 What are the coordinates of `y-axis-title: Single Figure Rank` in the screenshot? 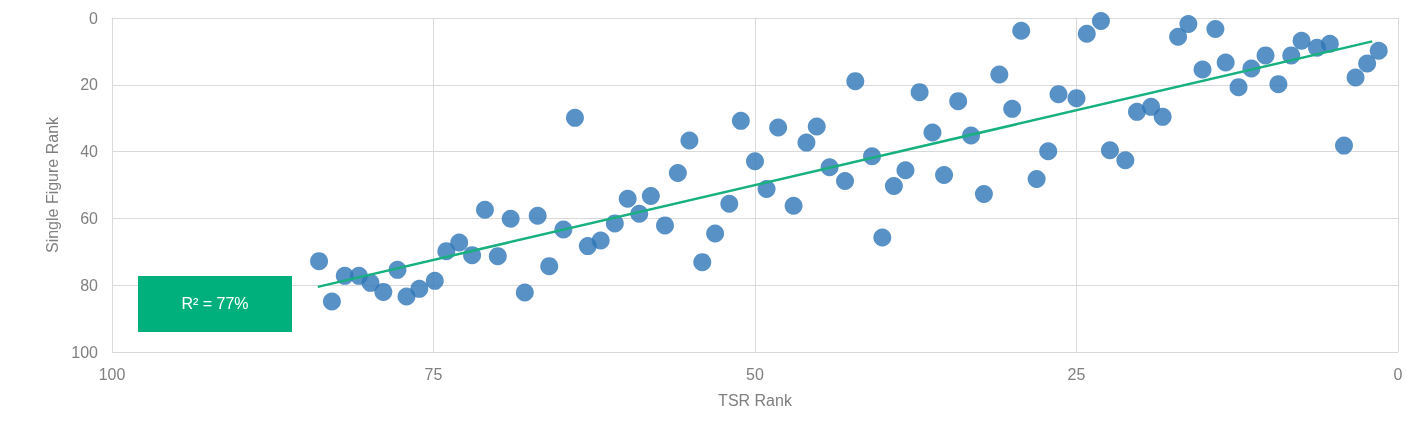 It's located at (52, 184).